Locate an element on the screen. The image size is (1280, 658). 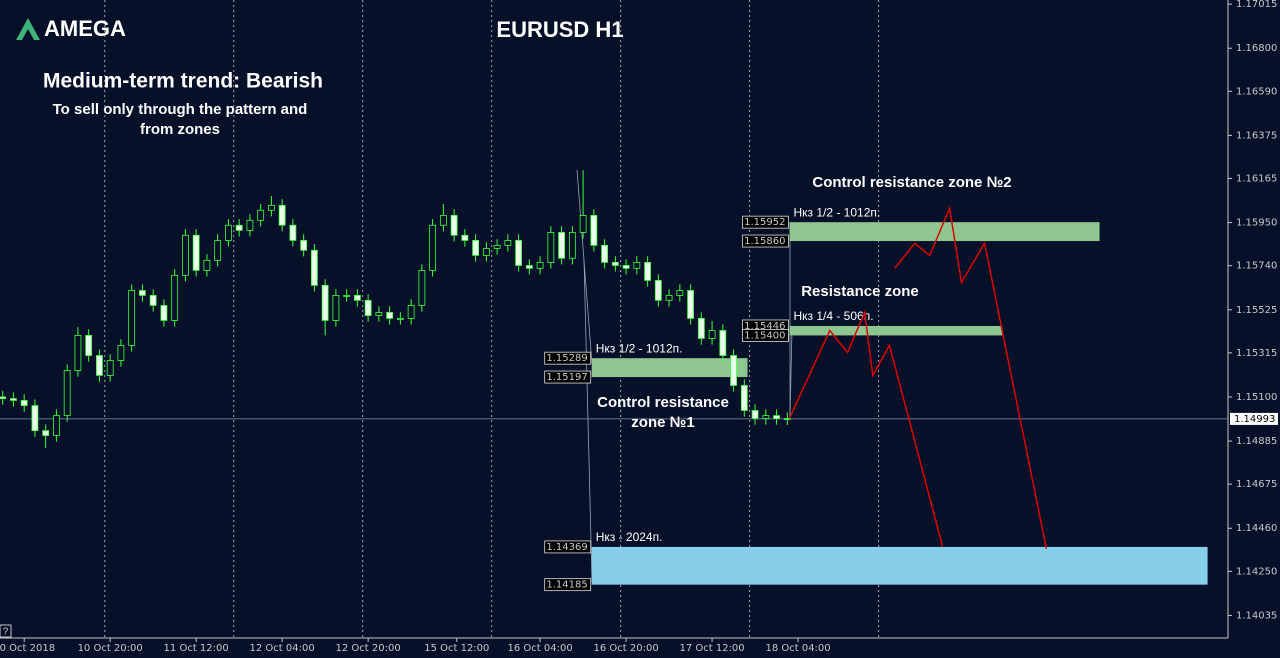
price-label-text: 1.15860 is located at coordinates (764, 241).